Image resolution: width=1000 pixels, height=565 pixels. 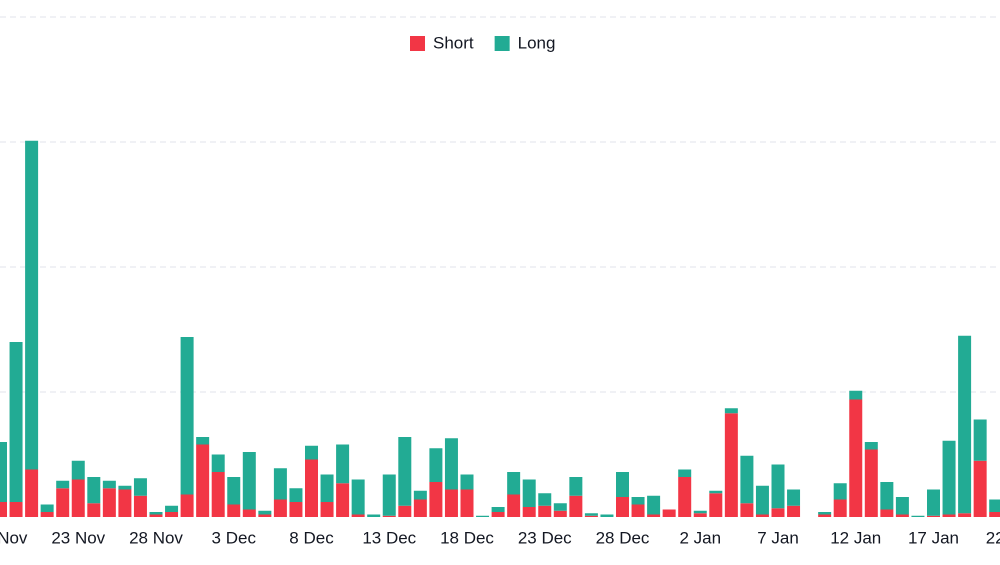 I want to click on x-tick-label: 22 Jan, so click(x=993, y=537).